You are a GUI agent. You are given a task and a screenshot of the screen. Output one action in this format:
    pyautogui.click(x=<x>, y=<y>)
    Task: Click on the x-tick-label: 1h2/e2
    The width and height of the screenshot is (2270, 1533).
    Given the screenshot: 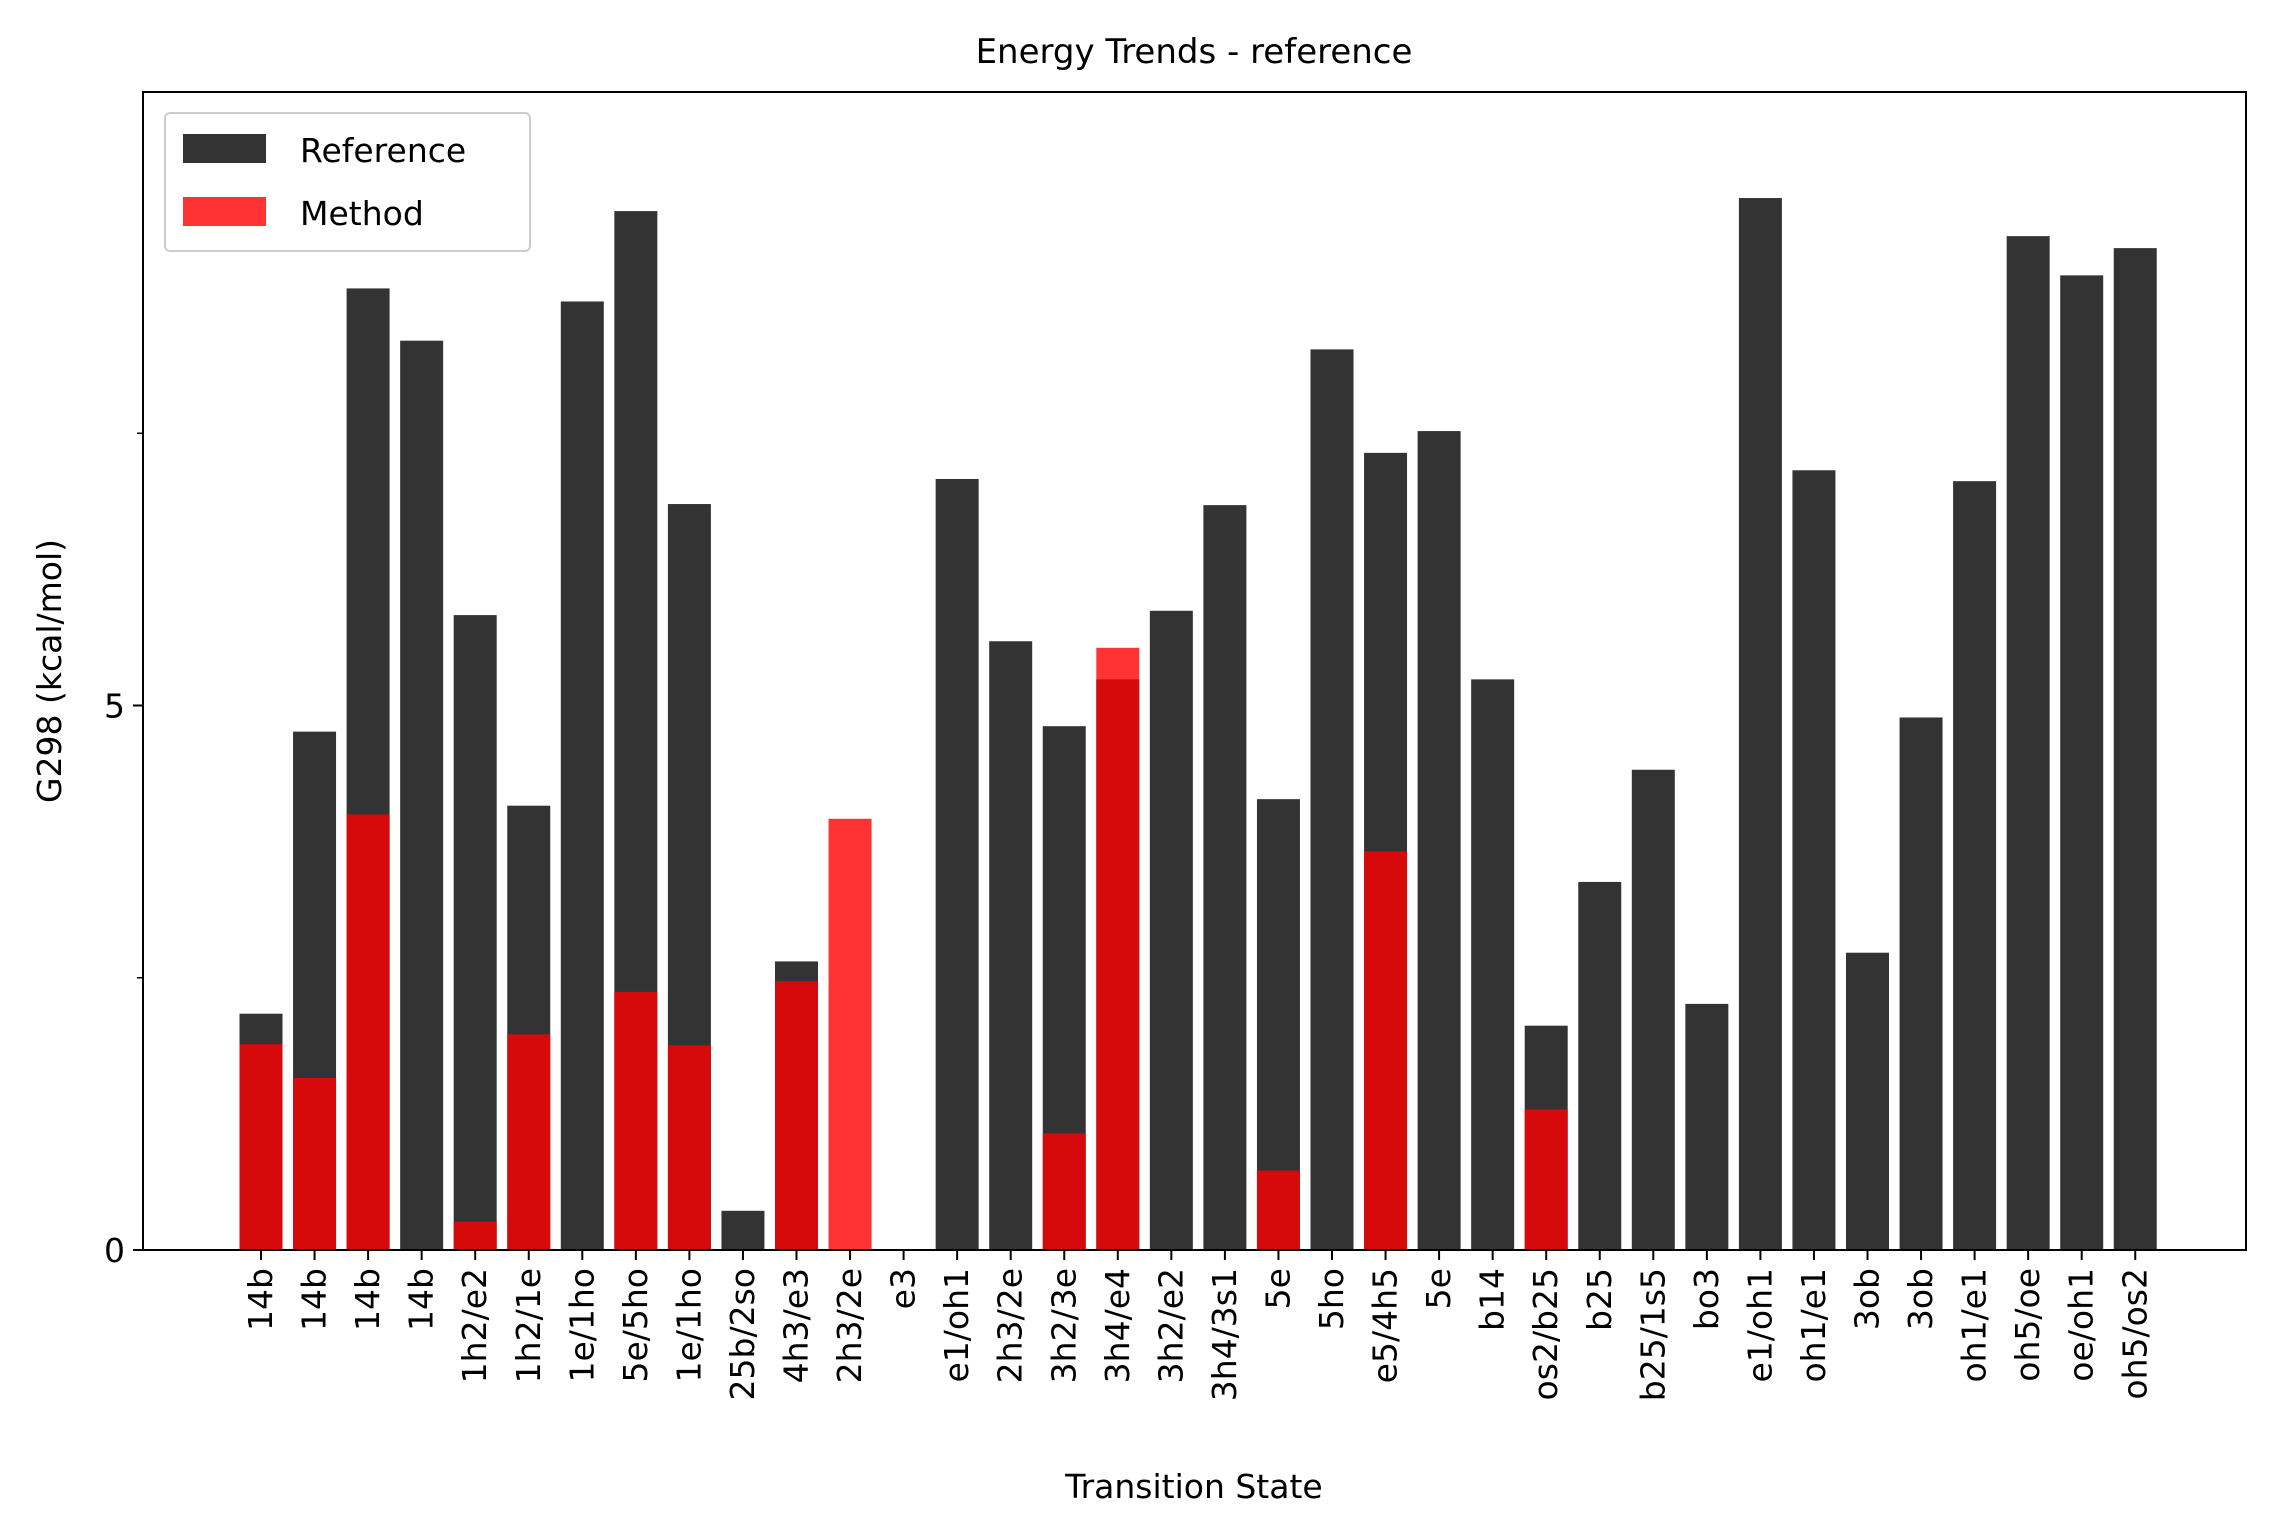 What is the action you would take?
    pyautogui.click(x=474, y=1325)
    